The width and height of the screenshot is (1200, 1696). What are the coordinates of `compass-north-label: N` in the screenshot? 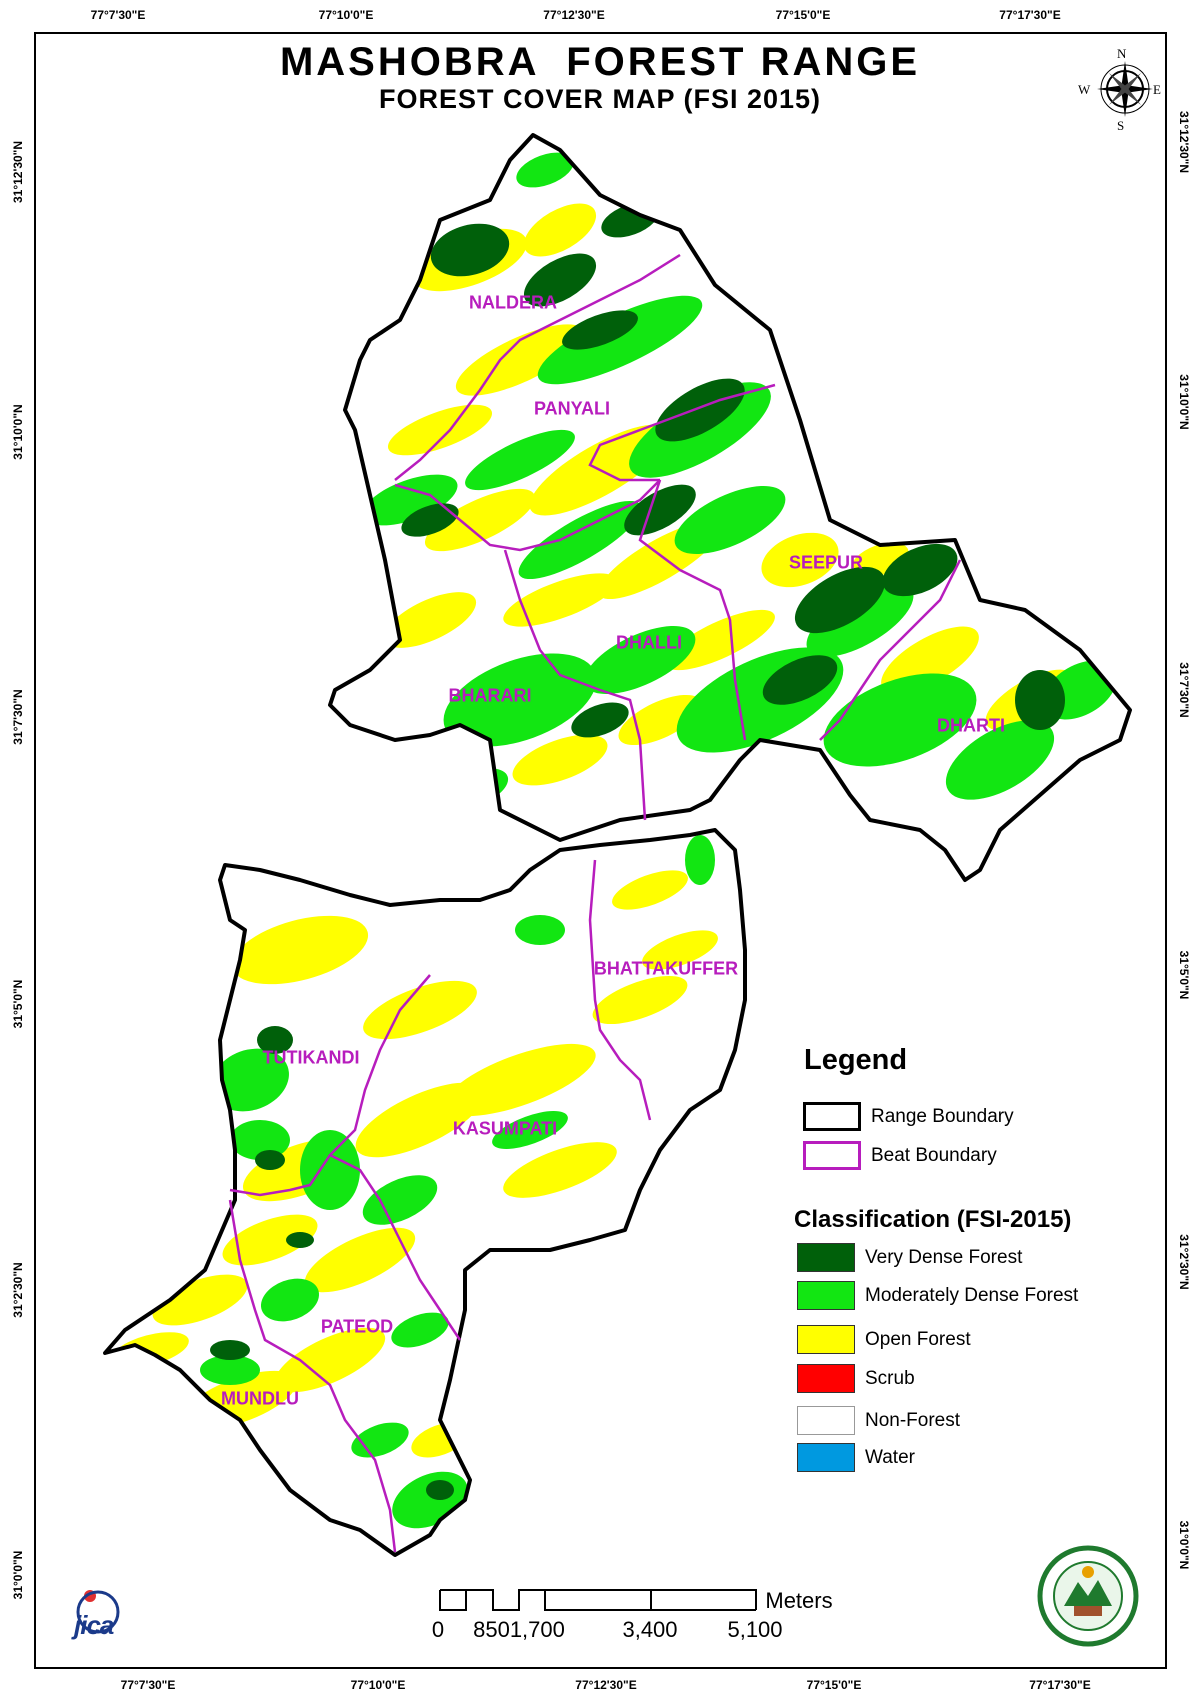 It's located at (1122, 53).